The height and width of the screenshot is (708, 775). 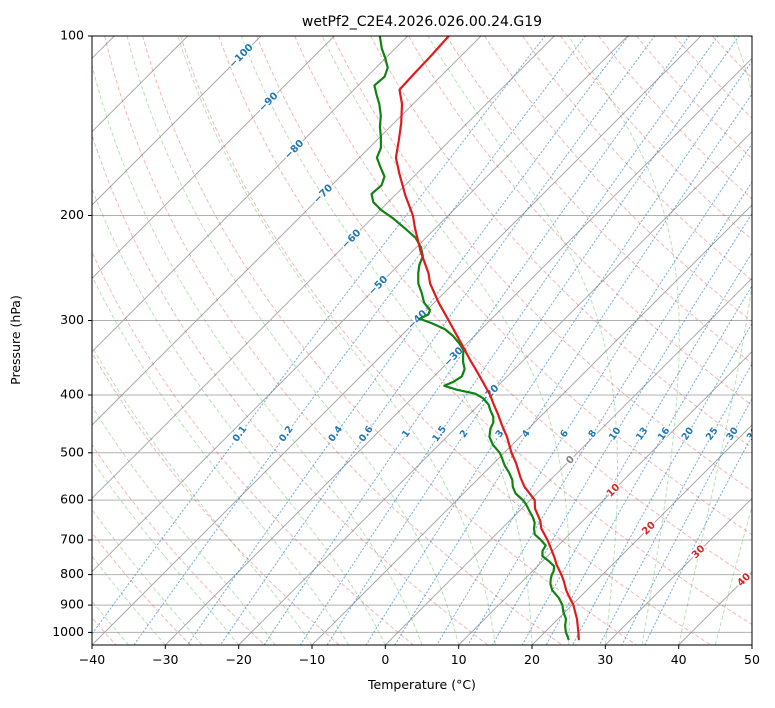 I want to click on mixing-ratio-label: 2, so click(x=464, y=434).